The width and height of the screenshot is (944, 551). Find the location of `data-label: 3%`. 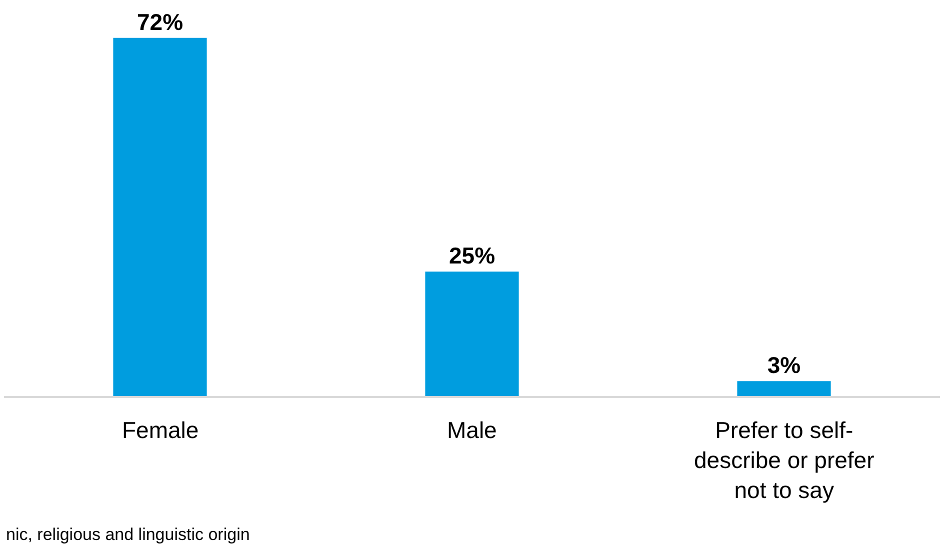

data-label: 3% is located at coordinates (784, 365).